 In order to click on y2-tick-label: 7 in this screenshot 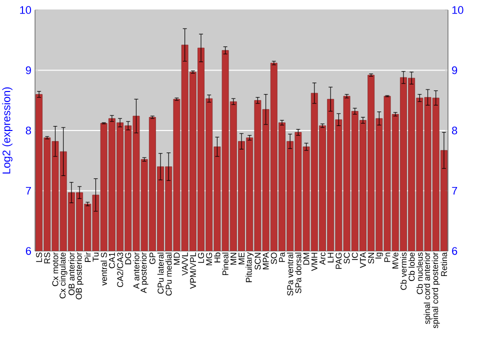, I will do `click(455, 190)`.